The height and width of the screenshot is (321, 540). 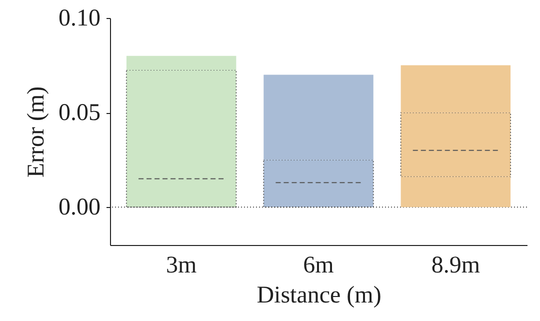 What do you see at coordinates (79, 207) in the screenshot?
I see `y-tick-label: 0.00` at bounding box center [79, 207].